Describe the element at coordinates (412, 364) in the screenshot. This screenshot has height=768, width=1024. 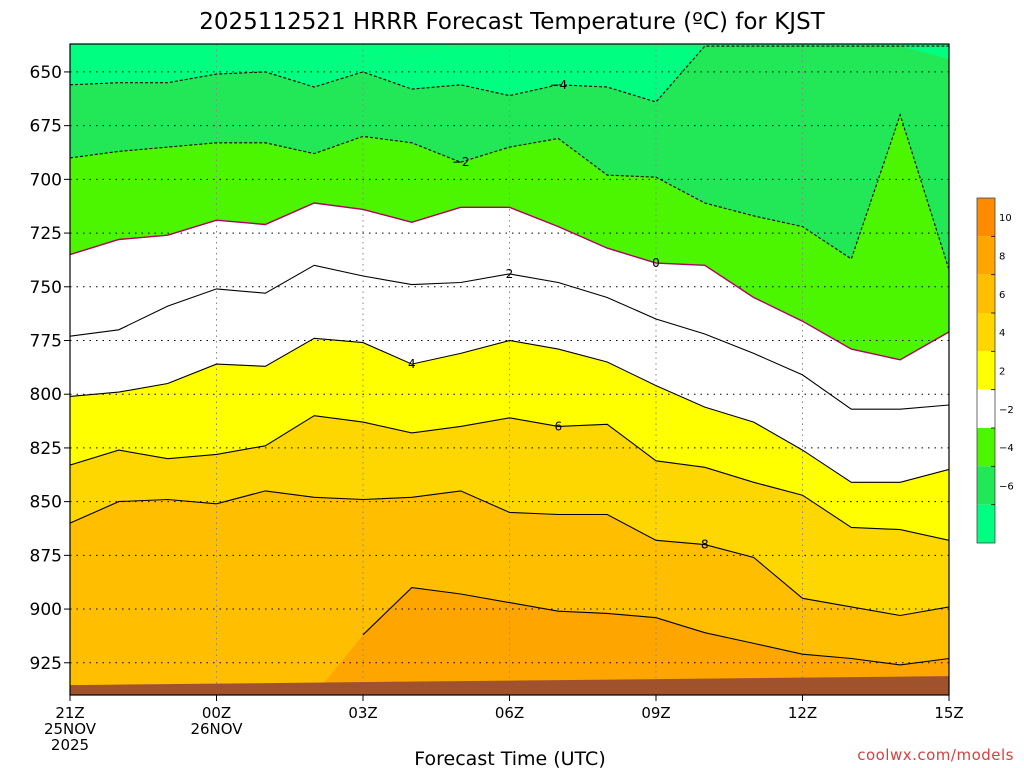
I see `contour-label: 4` at that location.